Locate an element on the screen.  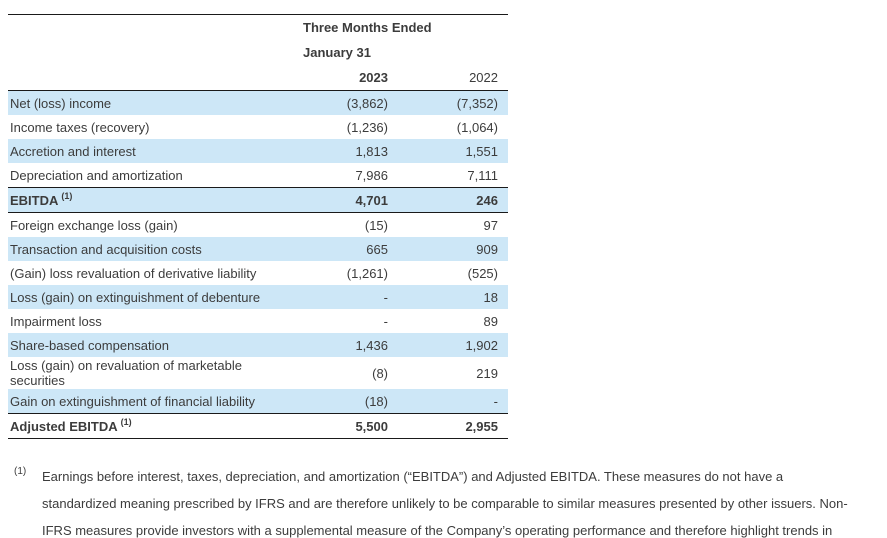
period-header-row-1: Three Months Ended is located at coordinates (258, 28).